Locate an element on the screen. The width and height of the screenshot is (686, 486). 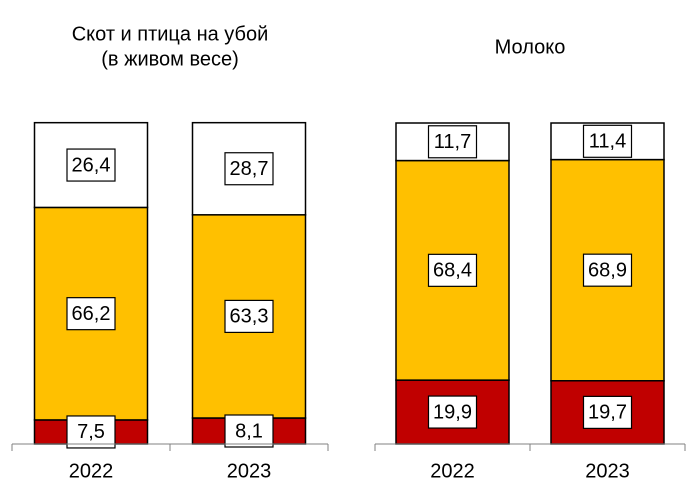
value-label: 26,4 is located at coordinates (91, 165).